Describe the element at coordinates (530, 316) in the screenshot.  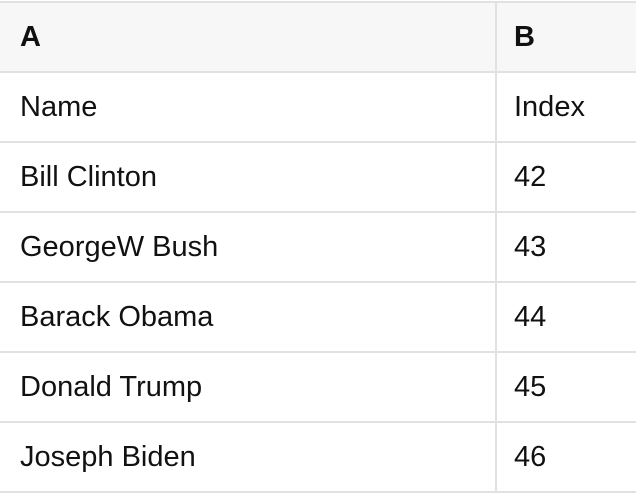
I see `cell-text: 44` at that location.